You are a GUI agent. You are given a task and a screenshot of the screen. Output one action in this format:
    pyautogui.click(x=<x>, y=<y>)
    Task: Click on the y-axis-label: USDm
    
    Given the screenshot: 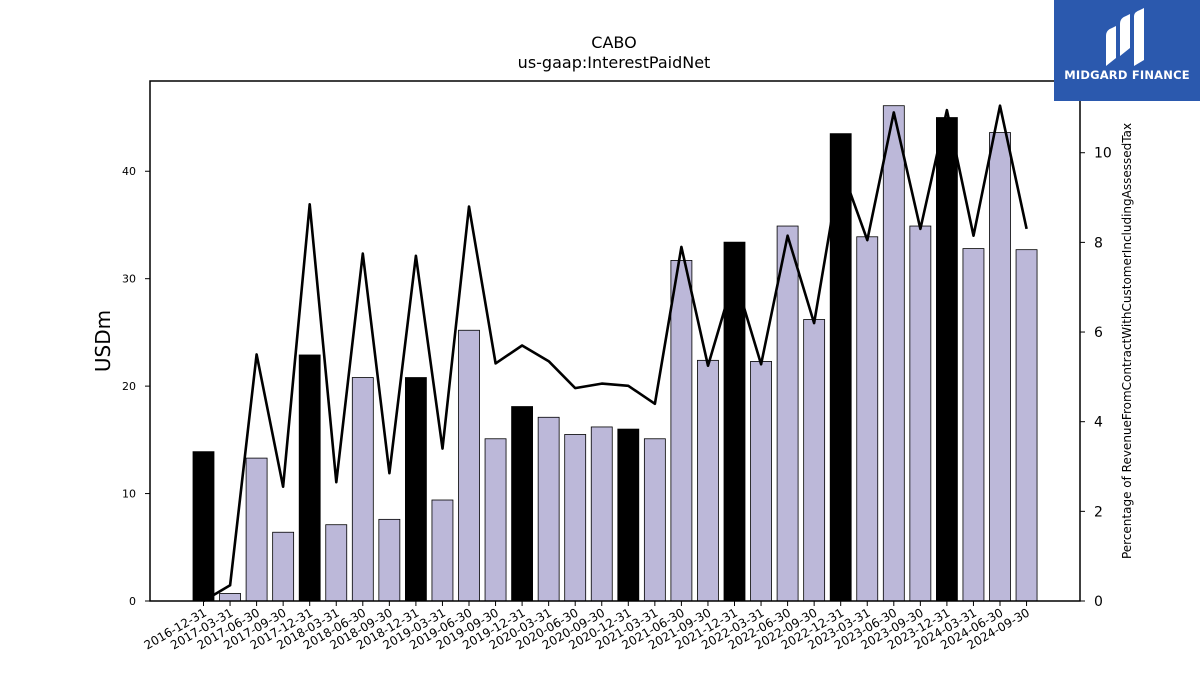 What is the action you would take?
    pyautogui.click(x=103, y=341)
    